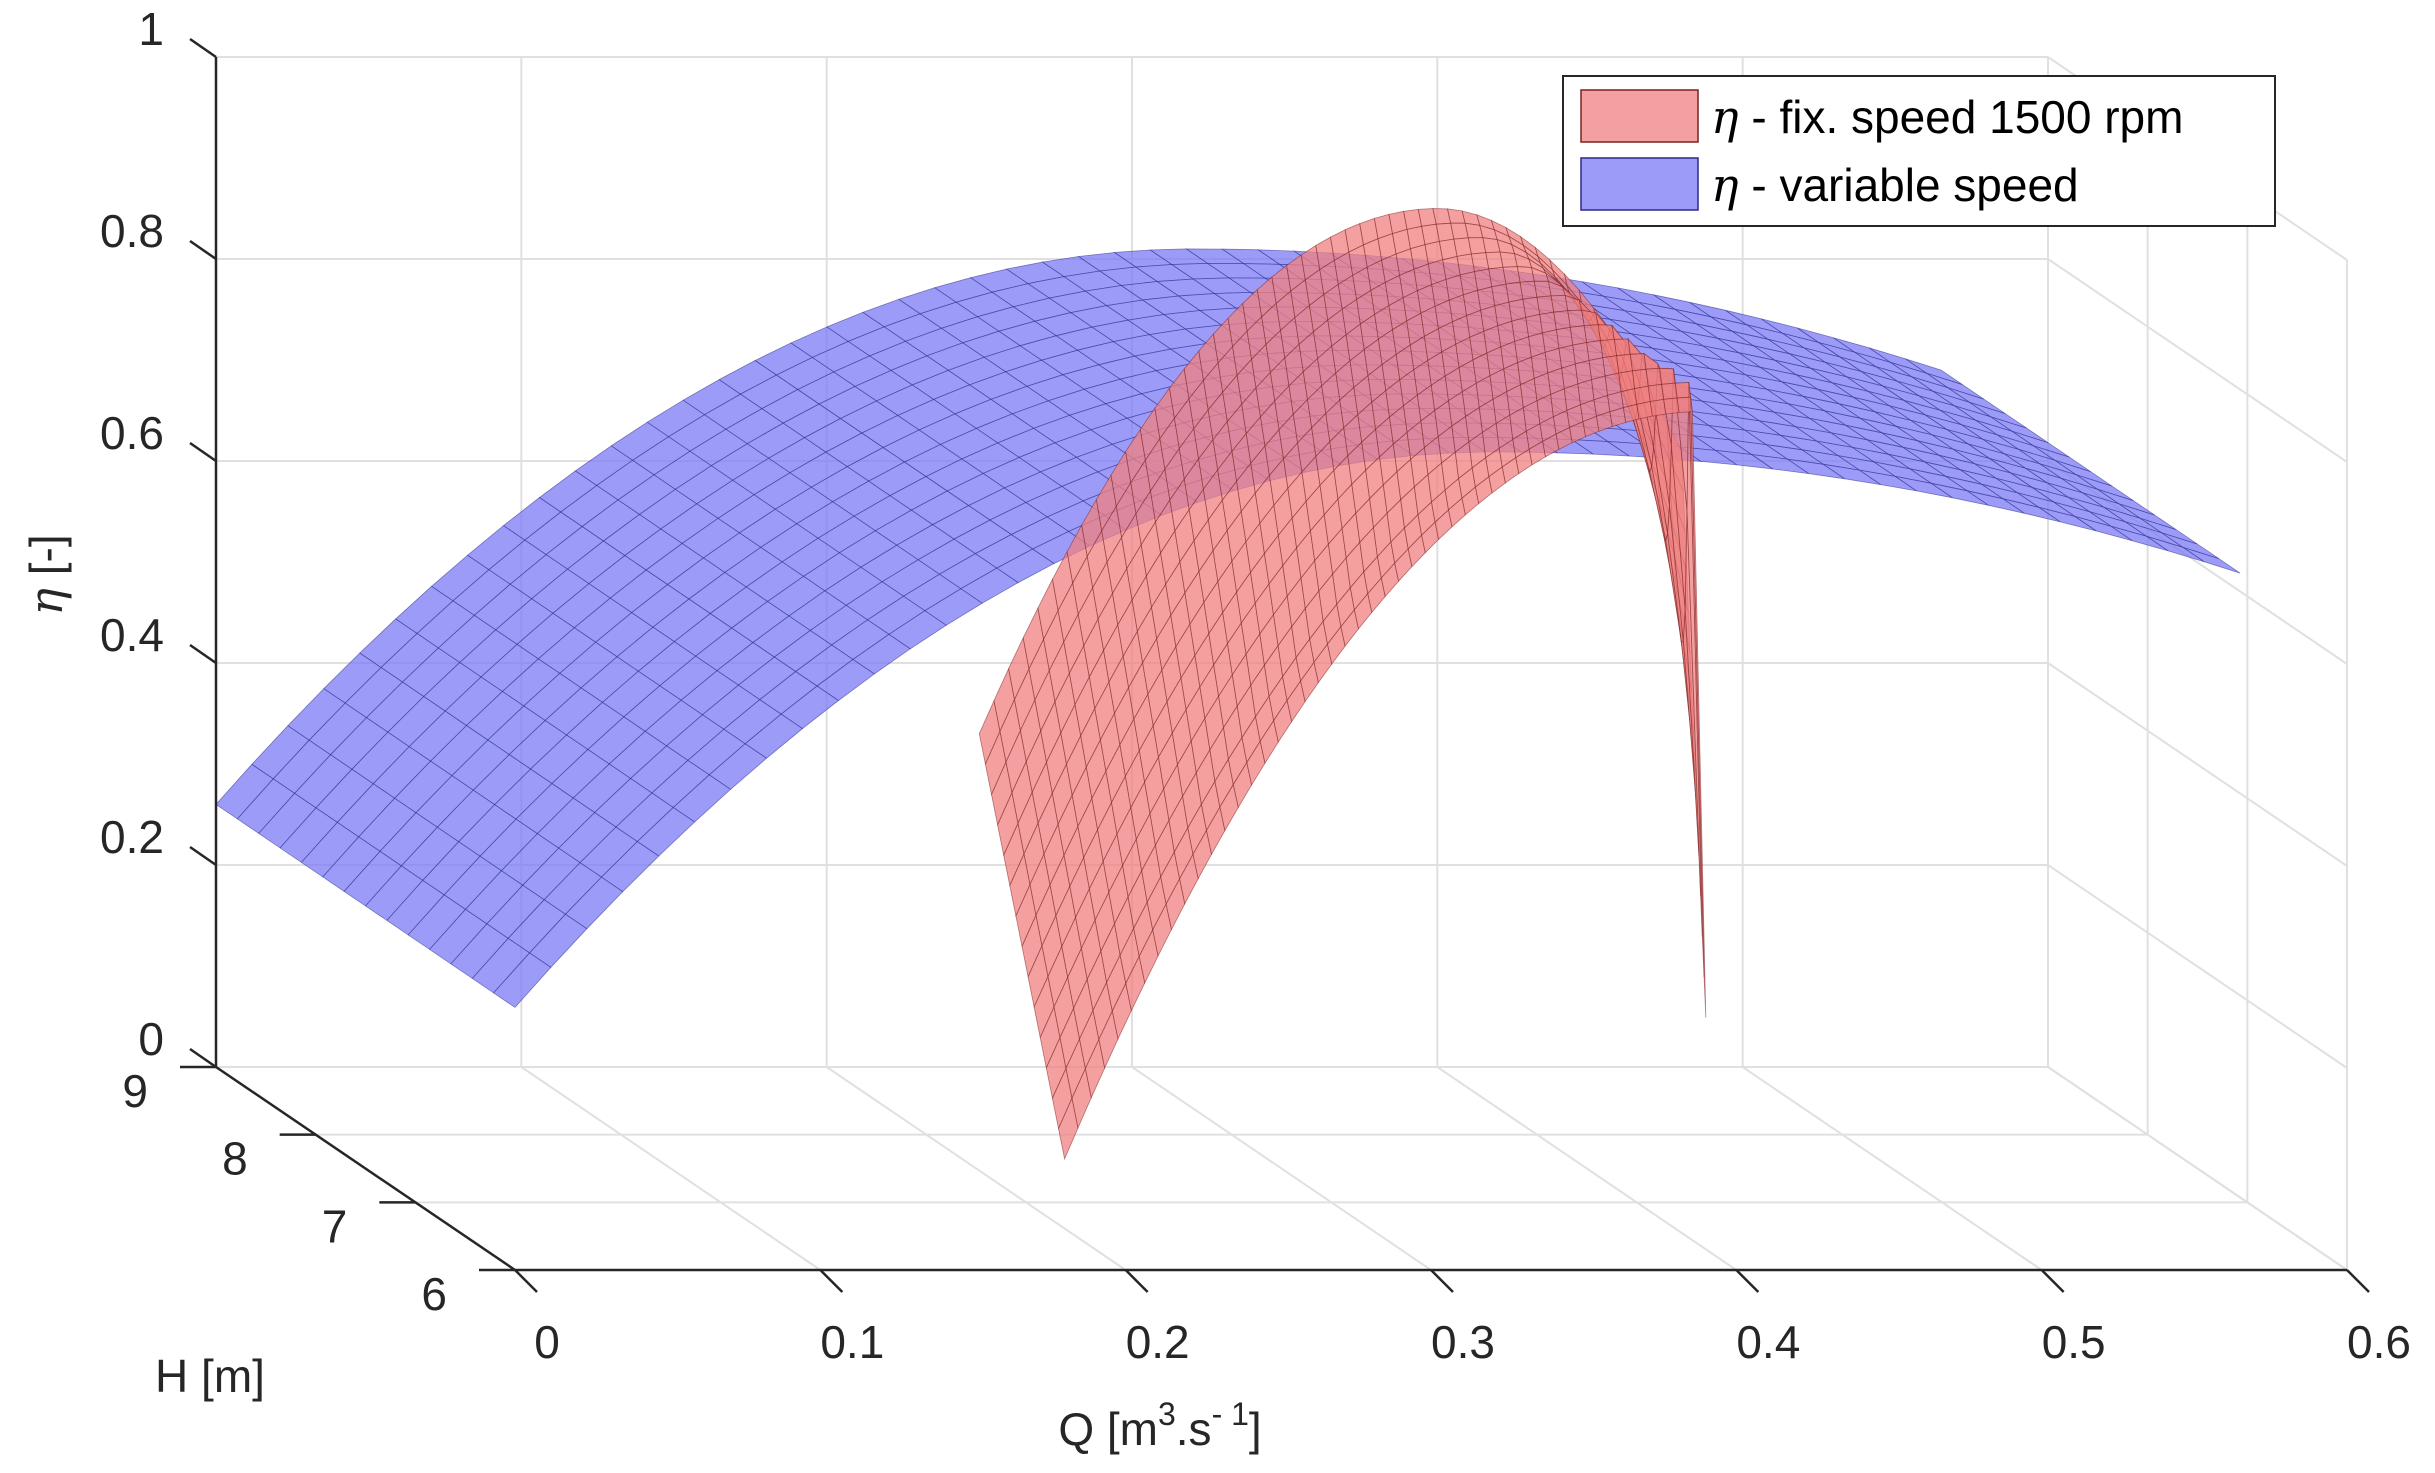  Describe the element at coordinates (151, 29) in the screenshot. I see `eta-tick-label: 1` at that location.